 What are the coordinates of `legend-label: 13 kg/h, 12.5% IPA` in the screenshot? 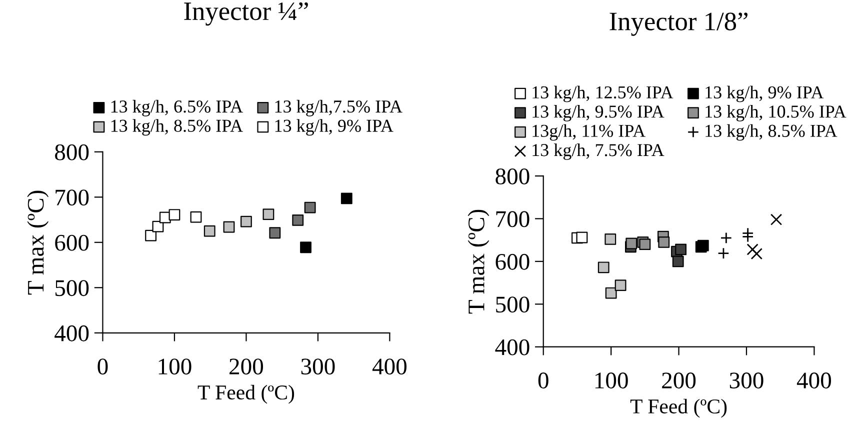 It's located at (603, 94).